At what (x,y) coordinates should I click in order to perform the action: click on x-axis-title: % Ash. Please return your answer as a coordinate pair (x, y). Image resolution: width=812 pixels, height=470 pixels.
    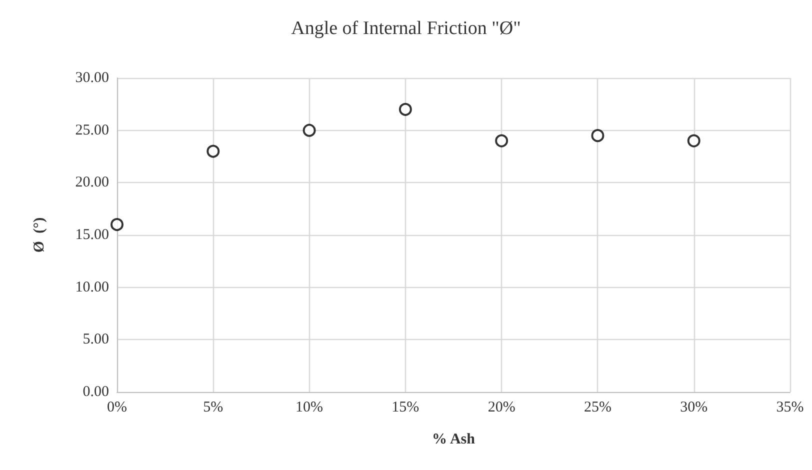
    Looking at the image, I should click on (454, 440).